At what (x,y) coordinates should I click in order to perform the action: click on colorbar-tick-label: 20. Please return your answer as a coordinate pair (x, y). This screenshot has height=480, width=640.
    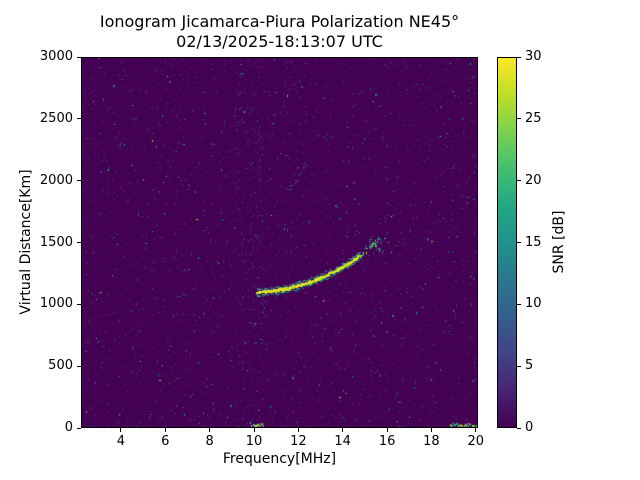
    Looking at the image, I should click on (533, 180).